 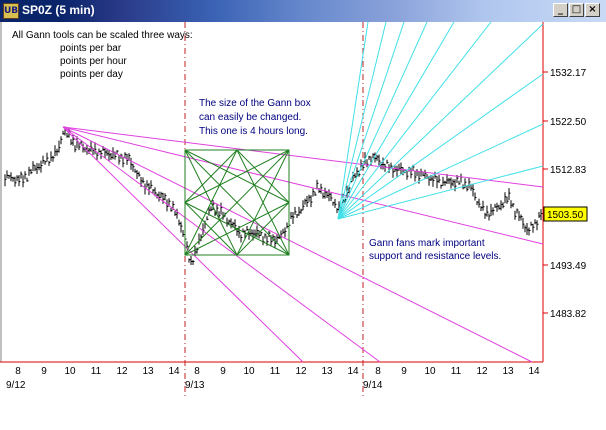 What do you see at coordinates (102, 35) in the screenshot?
I see `scaling-intro: All Gann tools can be scaled three ways:` at bounding box center [102, 35].